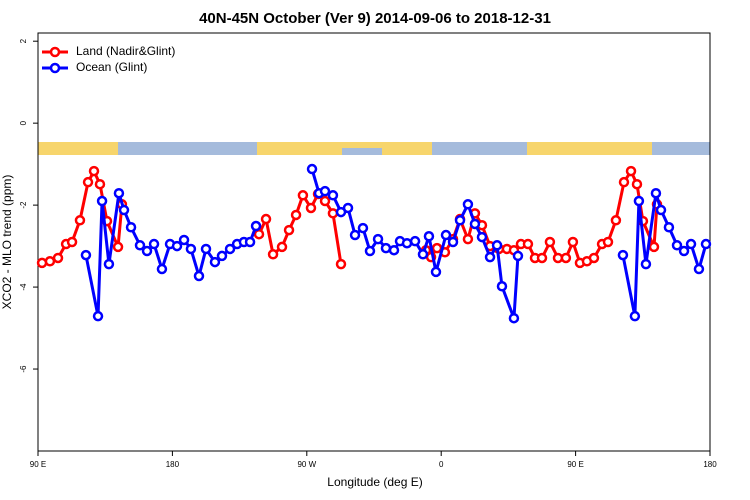 This screenshot has width=750, height=500. What do you see at coordinates (7, 242) in the screenshot?
I see `y-axis-label: XCO2 - MLO trend (ppm)` at bounding box center [7, 242].